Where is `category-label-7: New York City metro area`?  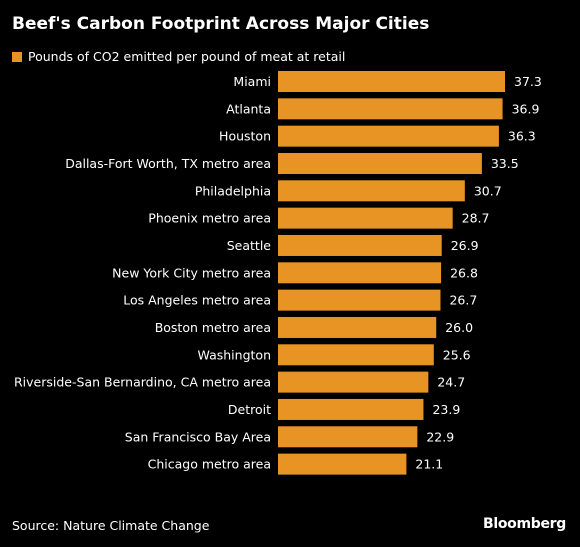
category-label-7: New York City metro area is located at coordinates (191, 272).